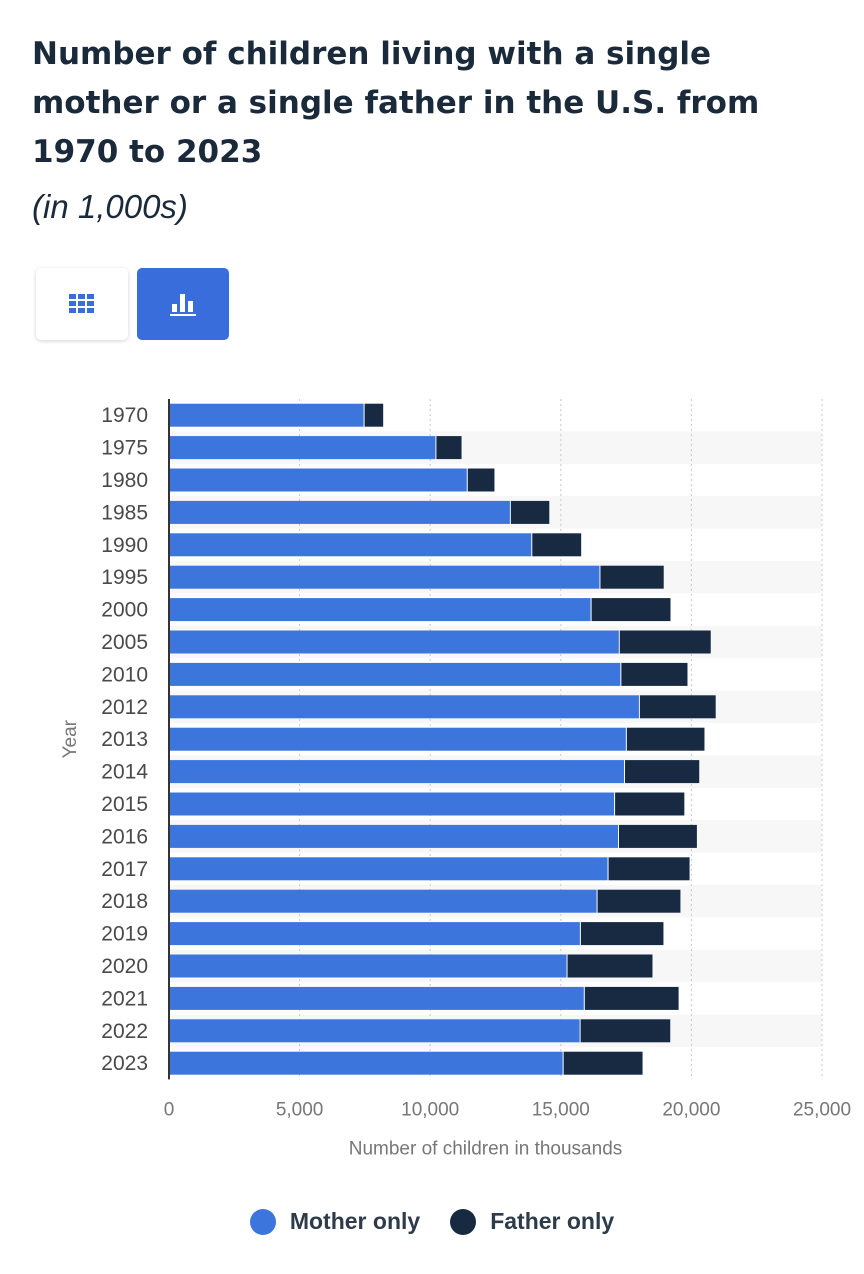 The width and height of the screenshot is (864, 1274). I want to click on chart-subtitle: (in 1,000s), so click(110, 206).